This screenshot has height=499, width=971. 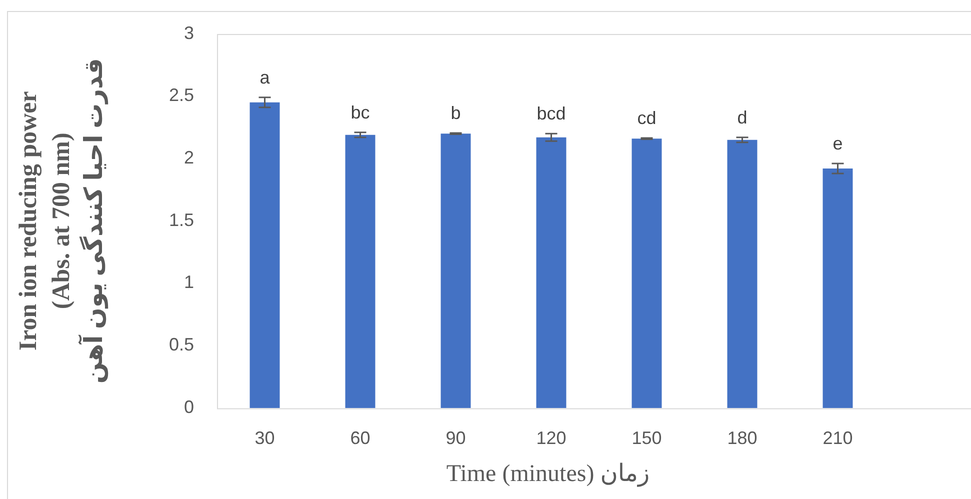 I want to click on data-label: e, so click(x=837, y=144).